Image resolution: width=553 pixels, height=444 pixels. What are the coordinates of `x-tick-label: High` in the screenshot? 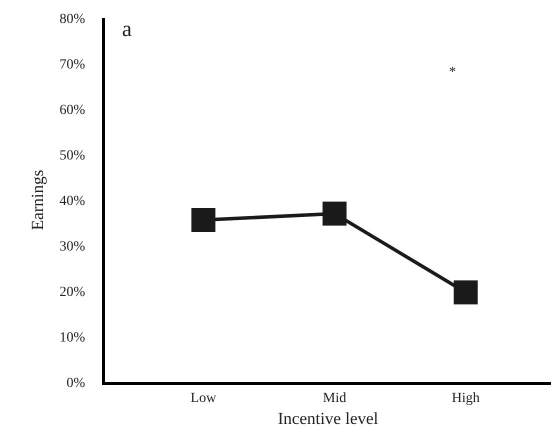 It's located at (466, 398).